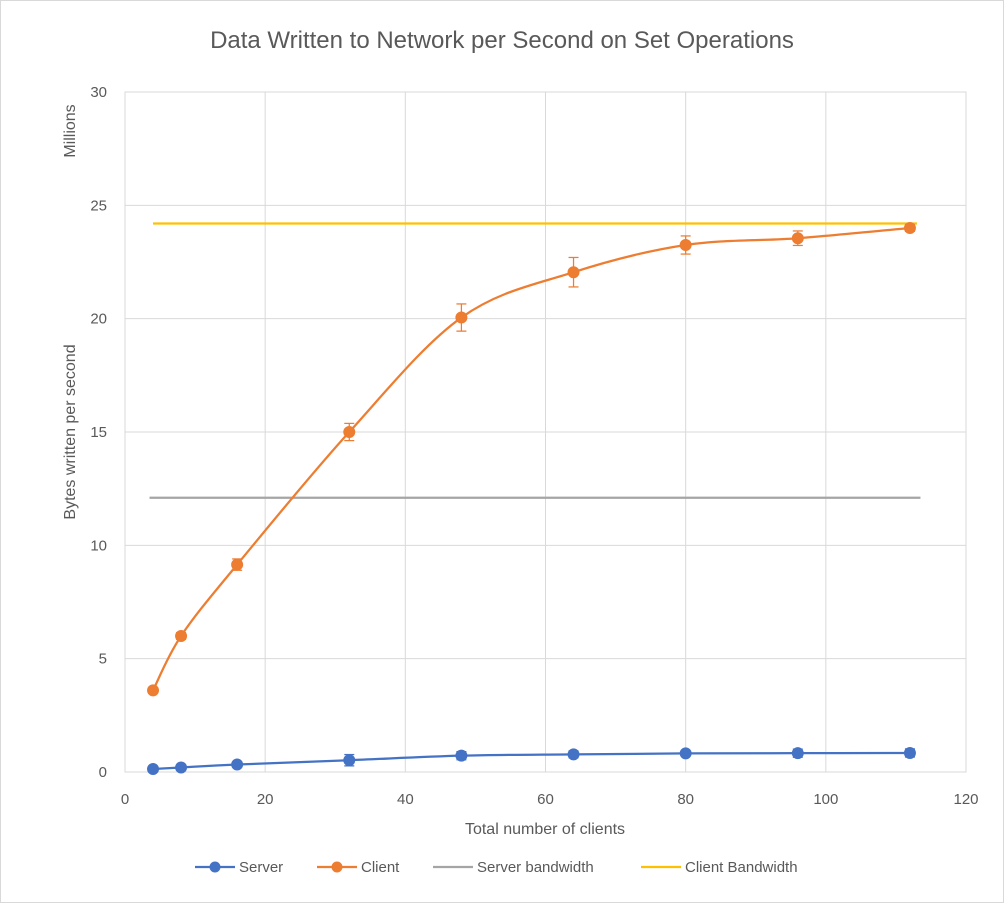  Describe the element at coordinates (380, 867) in the screenshot. I see `legend-label: Client` at that location.